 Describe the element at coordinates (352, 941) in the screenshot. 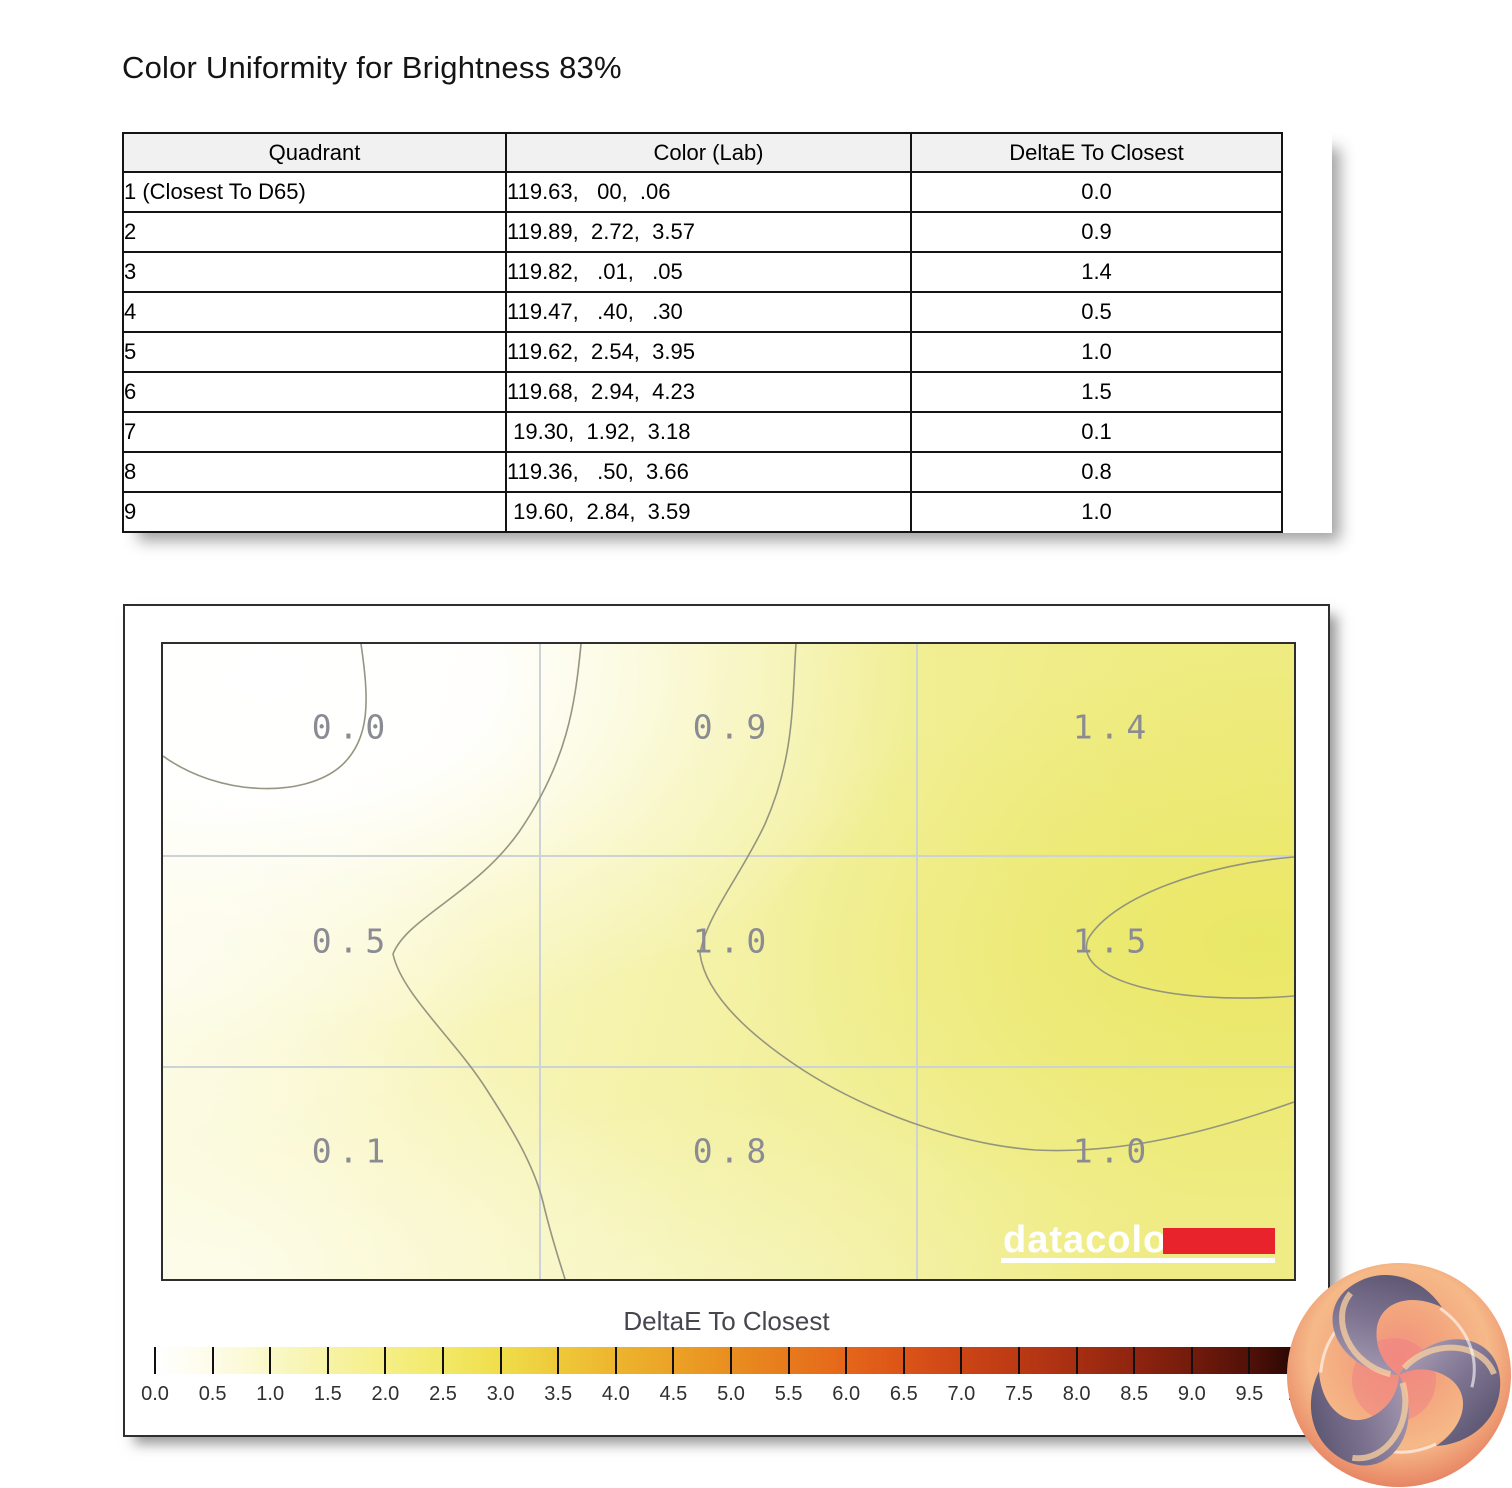

I see `map-cell-value: 0.5` at that location.